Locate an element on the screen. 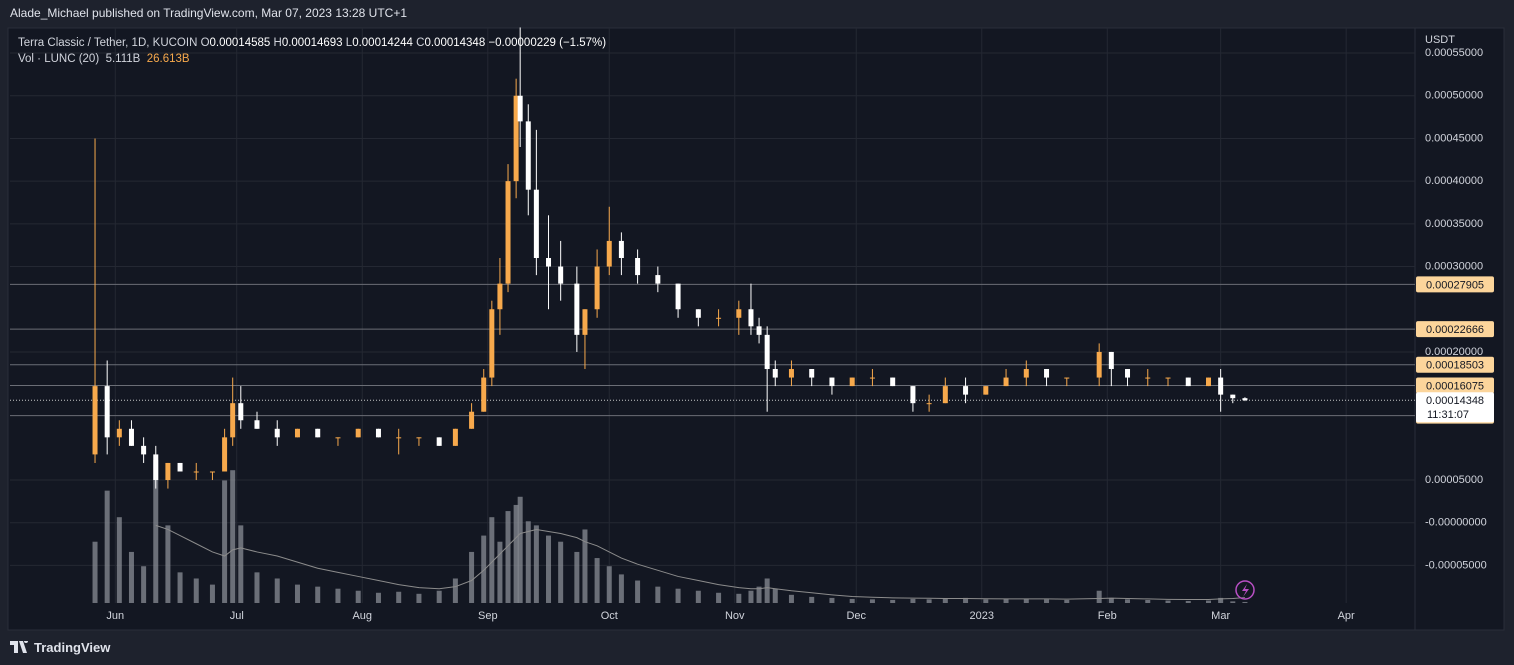  lightning-glyph is located at coordinates (1245, 590).